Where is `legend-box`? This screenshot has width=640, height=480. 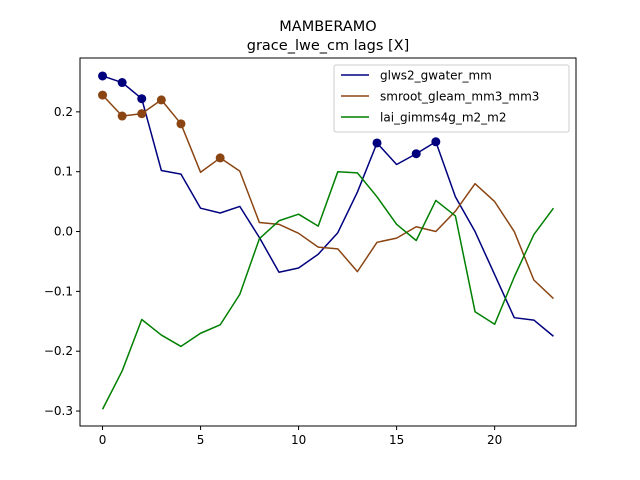 legend-box is located at coordinates (451, 98).